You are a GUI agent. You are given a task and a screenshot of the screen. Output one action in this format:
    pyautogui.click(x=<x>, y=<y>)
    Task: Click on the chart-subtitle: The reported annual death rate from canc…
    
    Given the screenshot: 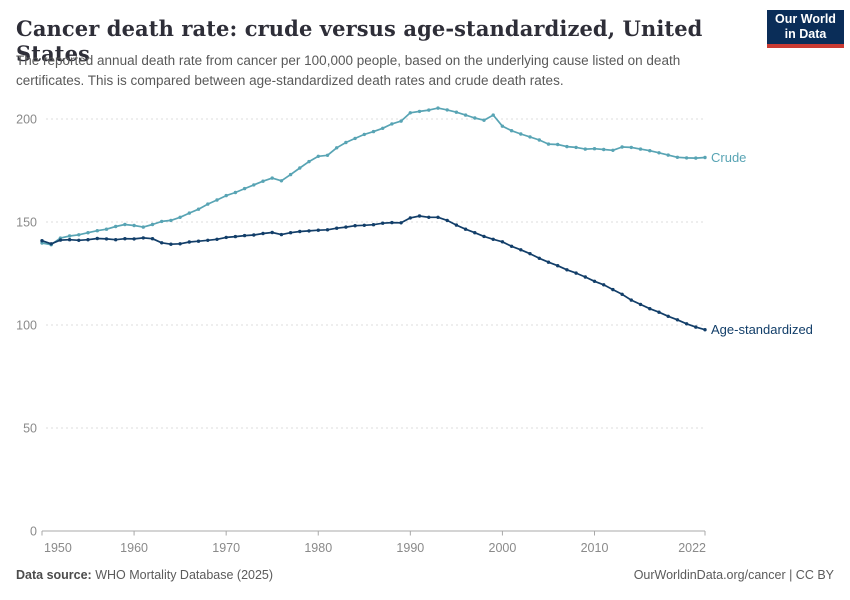 What is the action you would take?
    pyautogui.click(x=348, y=70)
    